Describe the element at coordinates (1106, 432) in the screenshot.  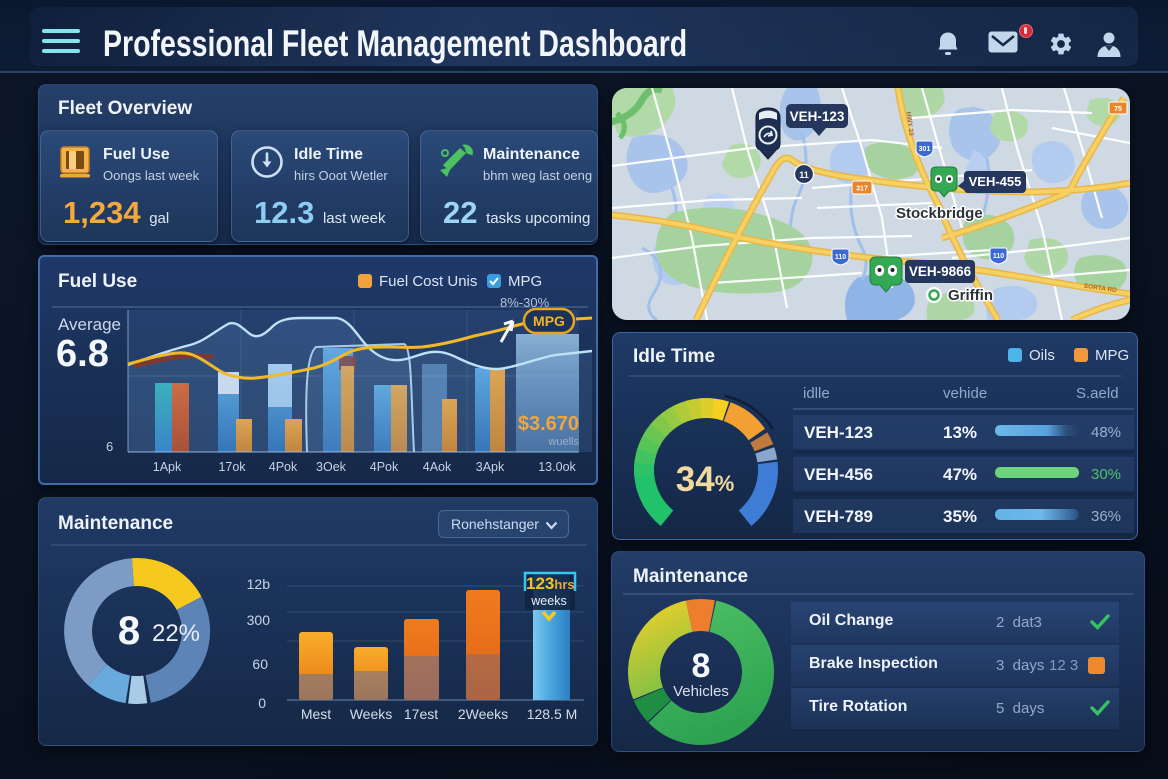
I see `svg-text: 48%` at that location.